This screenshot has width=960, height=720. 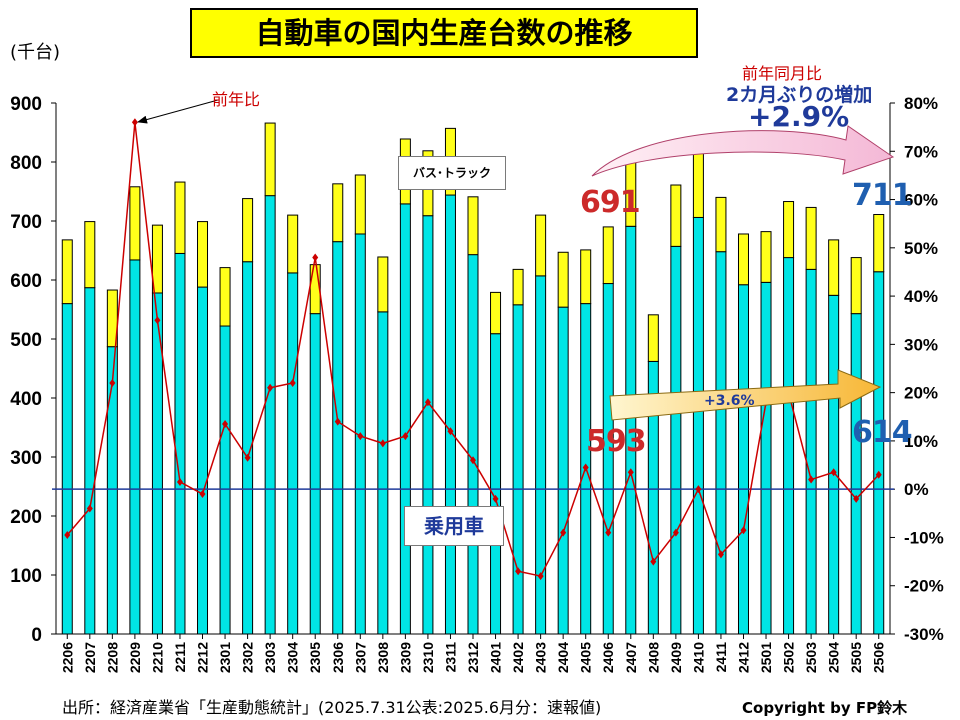 What do you see at coordinates (799, 116) in the screenshot?
I see `total-growth-percent: +2.9%` at bounding box center [799, 116].